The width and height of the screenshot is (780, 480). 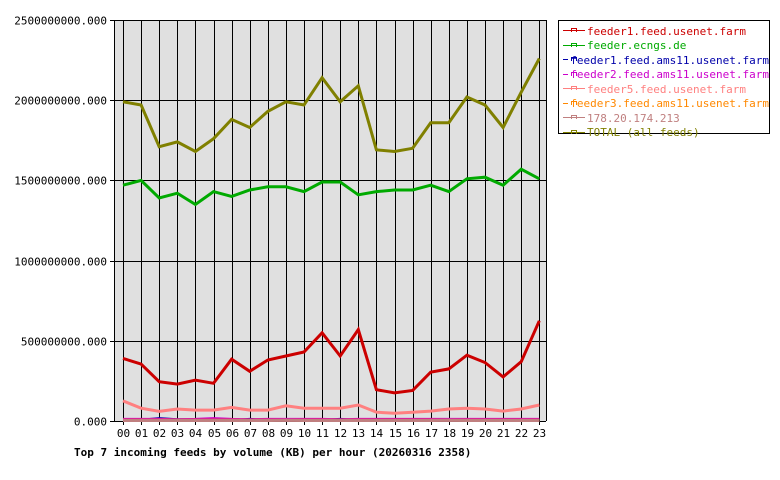 I want to click on x-tick-label: 02, so click(x=159, y=433).